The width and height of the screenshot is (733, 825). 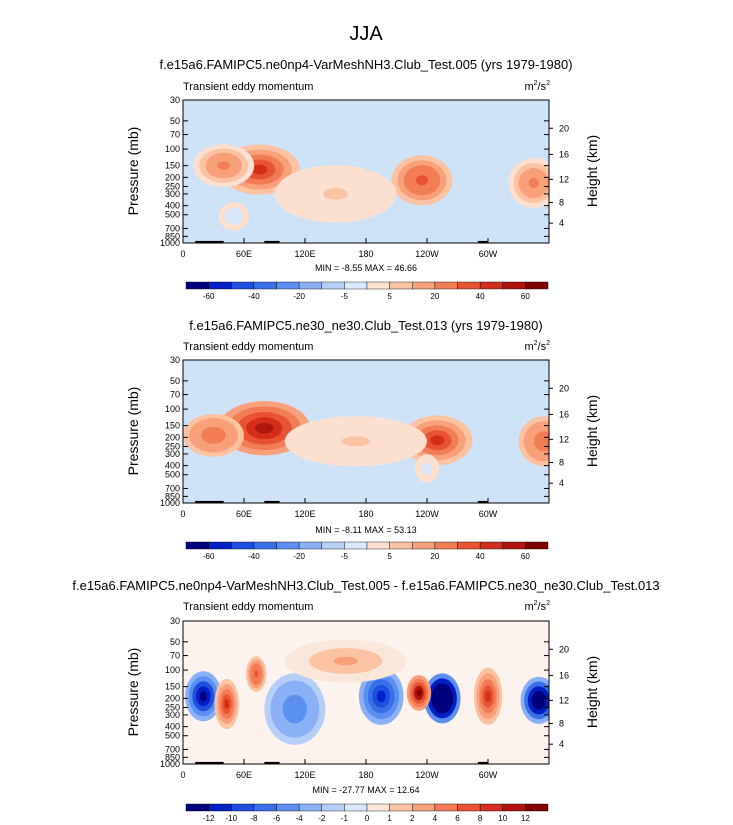 I want to click on y-tick-label: 850, so click(x=172, y=757).